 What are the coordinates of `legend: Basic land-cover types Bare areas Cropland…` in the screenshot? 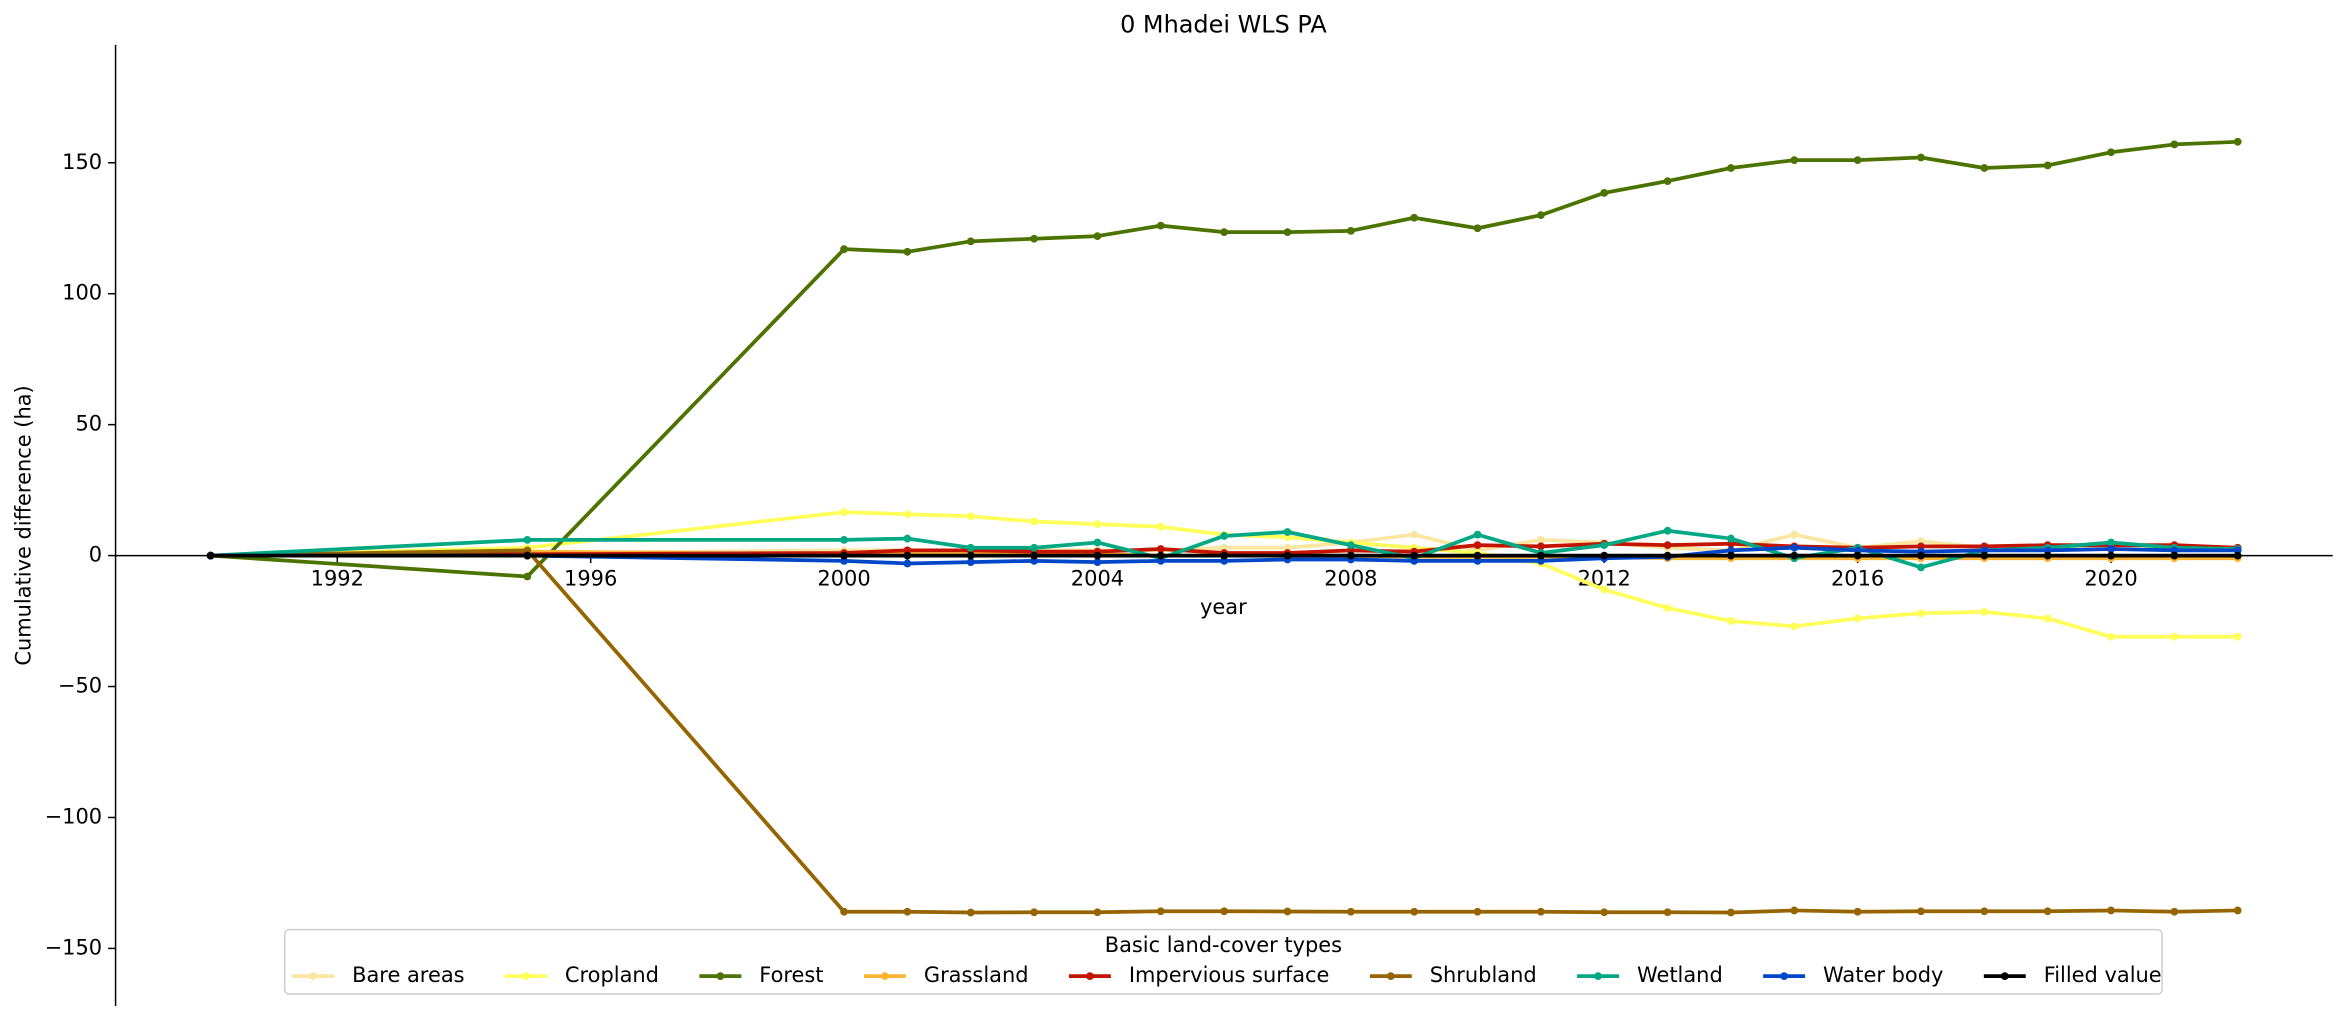 It's located at (1223, 961).